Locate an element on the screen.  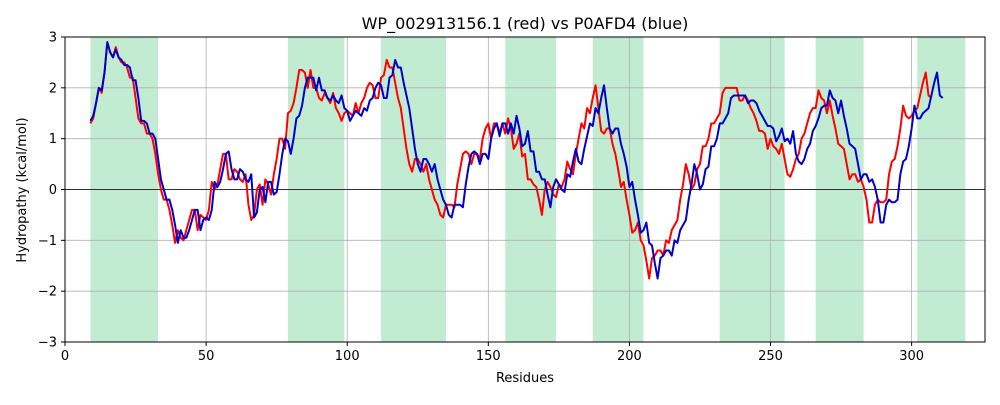
y-axis-label: Hydropathy (kcal/mol) is located at coordinates (22, 189).